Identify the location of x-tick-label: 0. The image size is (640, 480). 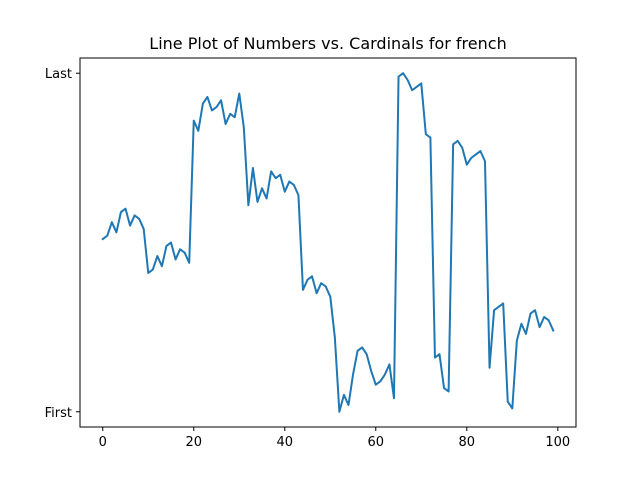
(103, 442).